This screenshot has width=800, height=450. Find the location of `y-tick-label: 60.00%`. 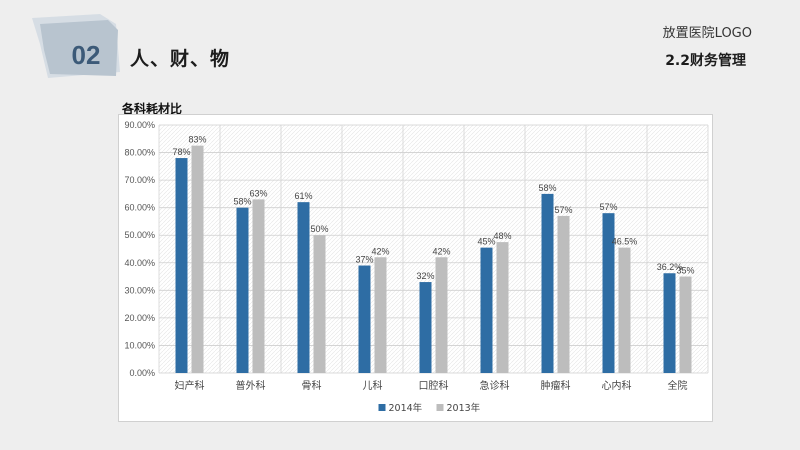

y-tick-label: 60.00% is located at coordinates (139, 208).